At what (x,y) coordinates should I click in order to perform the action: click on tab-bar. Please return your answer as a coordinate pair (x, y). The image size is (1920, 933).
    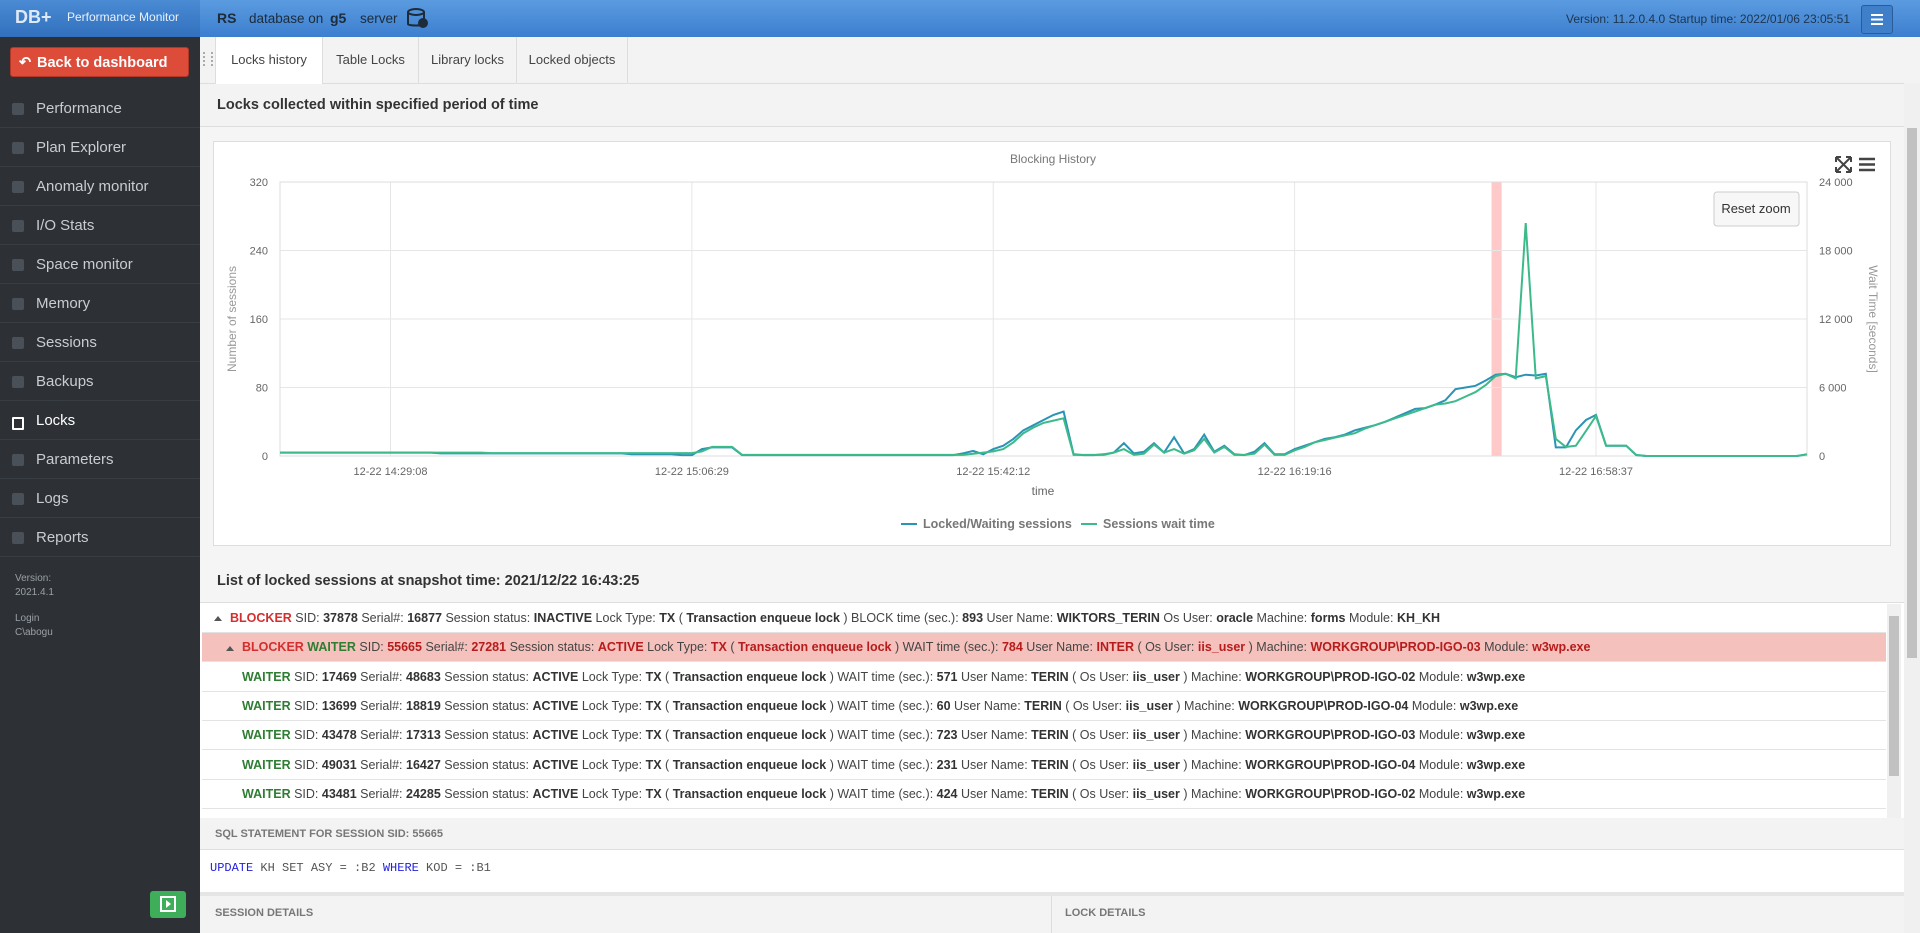
    Looking at the image, I should click on (1060, 60).